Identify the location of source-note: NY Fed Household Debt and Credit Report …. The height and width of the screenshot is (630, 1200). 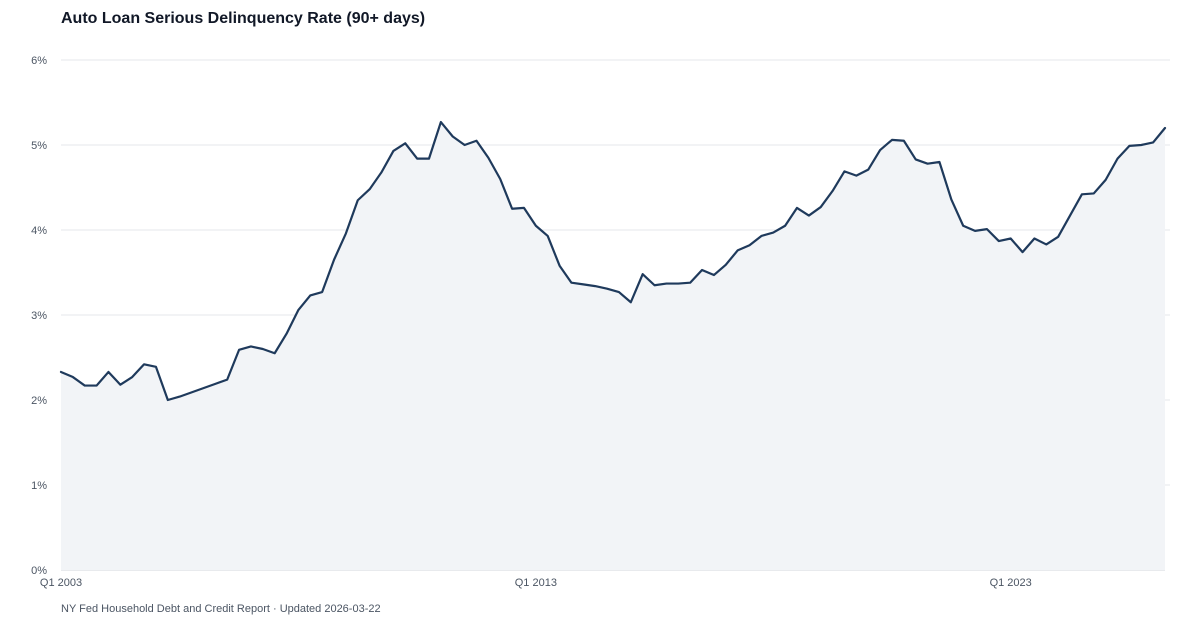
(221, 609).